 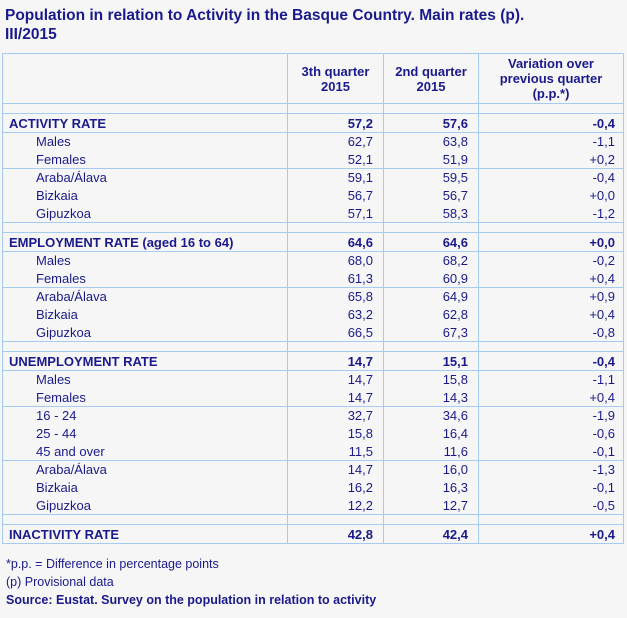 I want to click on value-q3-2015: 63,2, so click(x=335, y=314).